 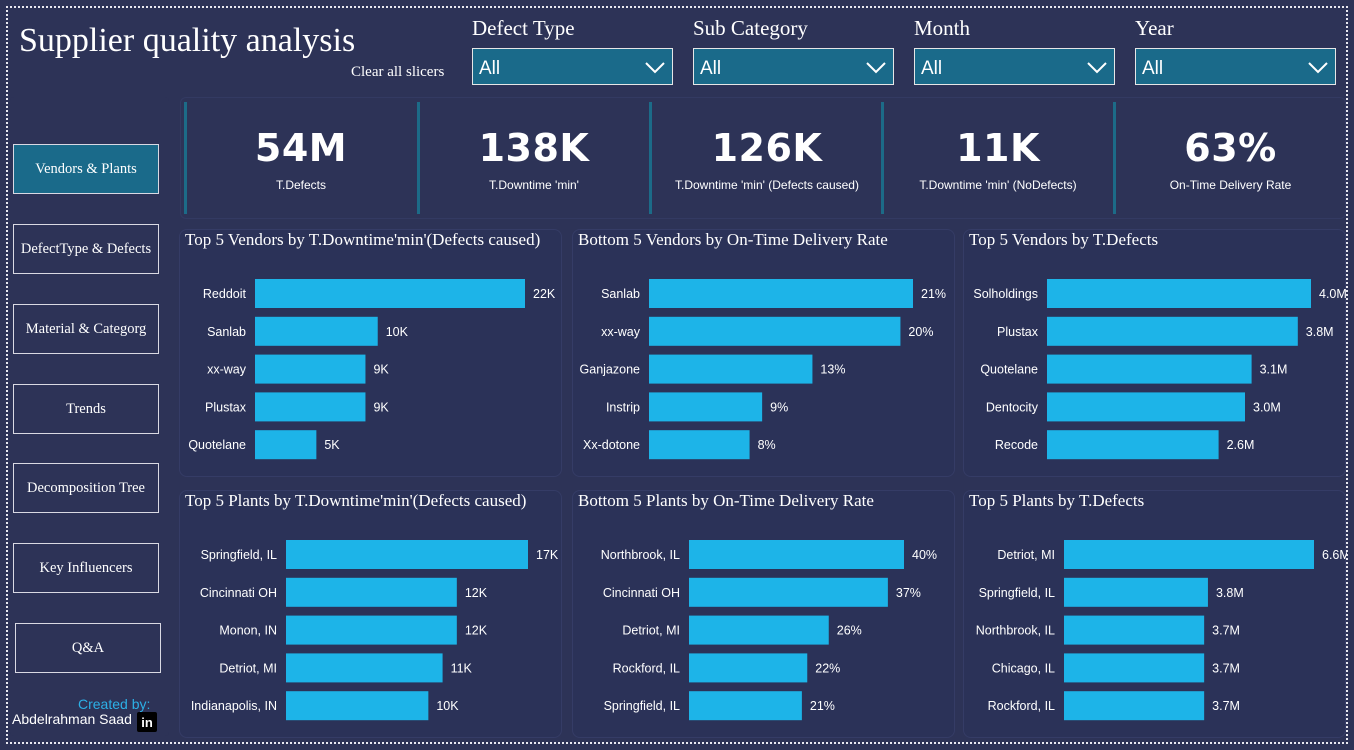 I want to click on data-label: 37%, so click(x=908, y=593).